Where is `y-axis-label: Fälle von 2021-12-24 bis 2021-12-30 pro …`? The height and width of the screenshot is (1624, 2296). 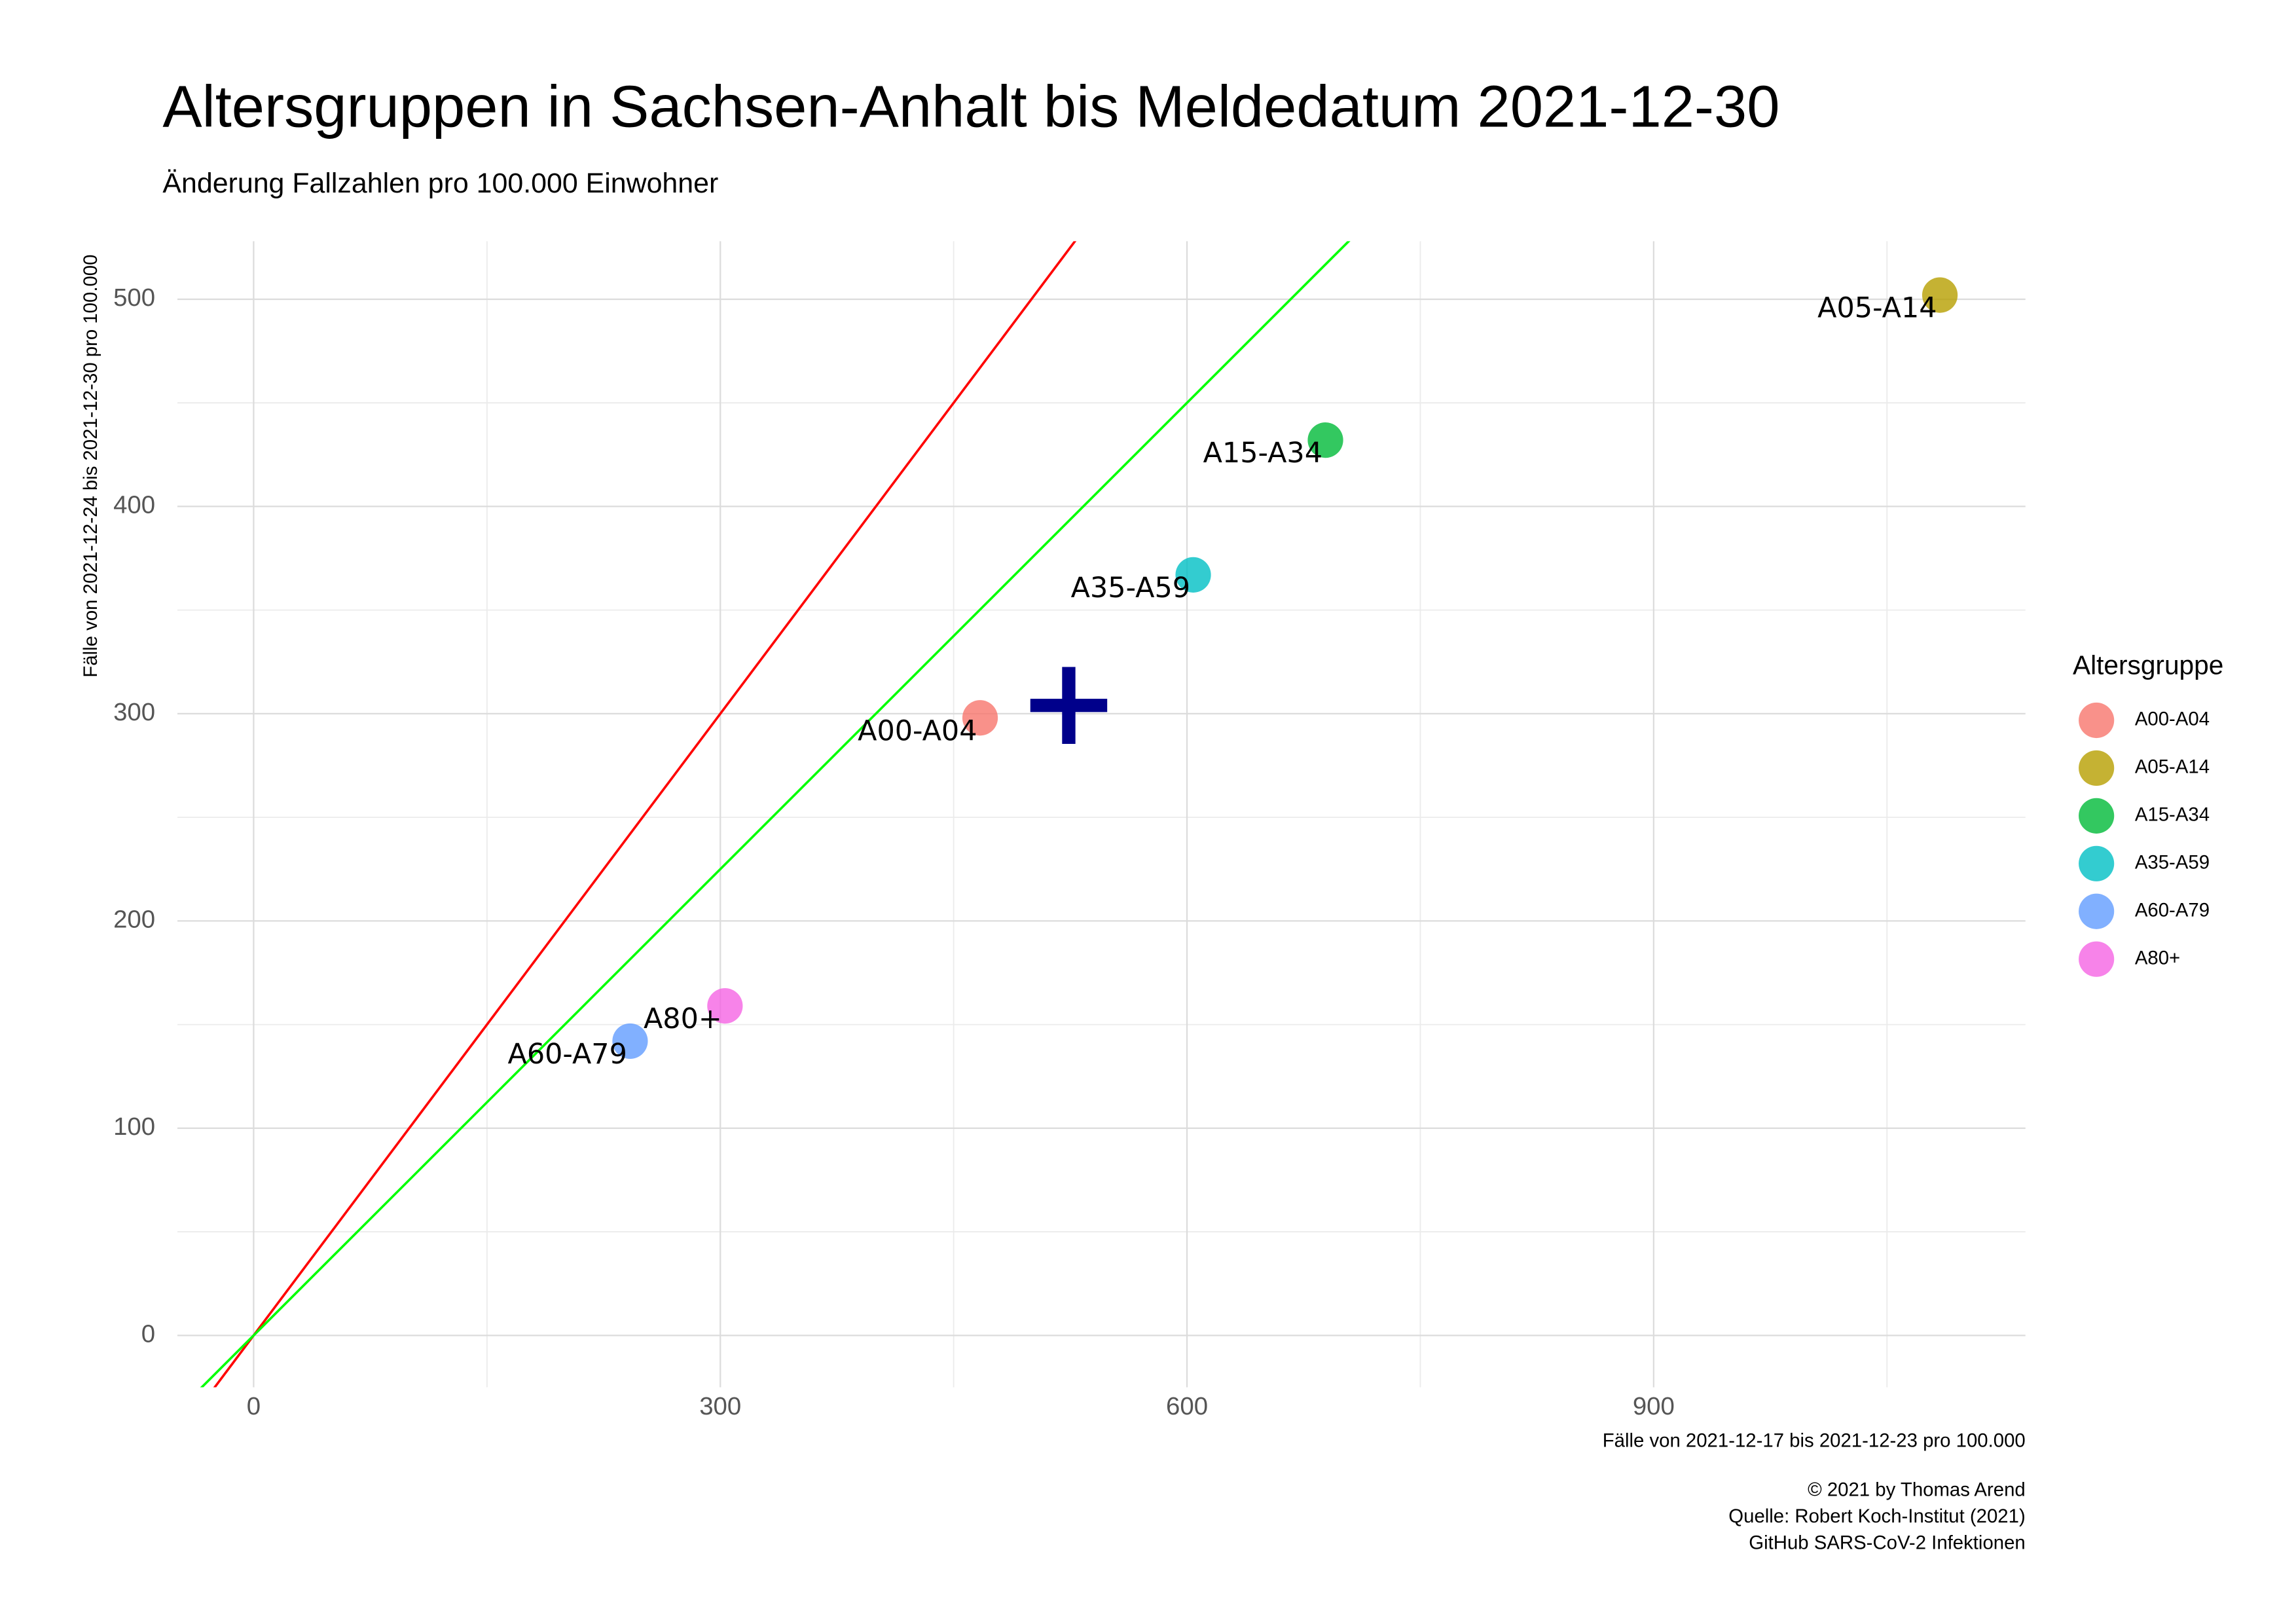
y-axis-label: Fälle von 2021-12-24 bis 2021-12-30 pro … is located at coordinates (90, 466).